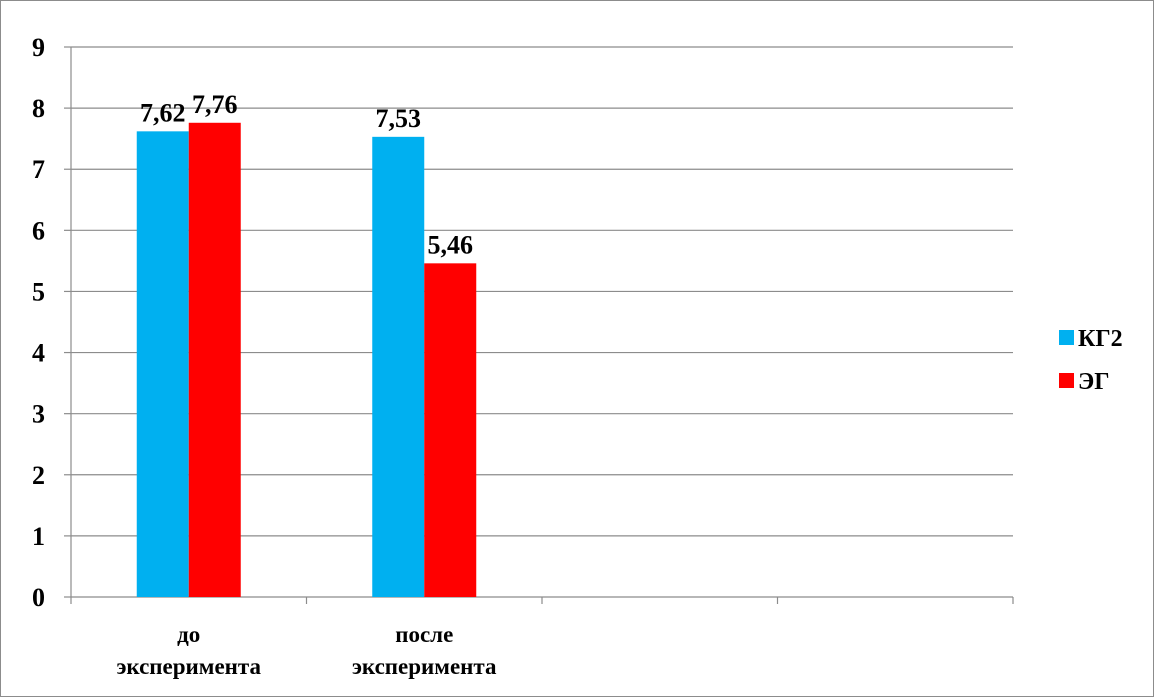  I want to click on legend: КГ2 ЭГ, so click(1091, 360).